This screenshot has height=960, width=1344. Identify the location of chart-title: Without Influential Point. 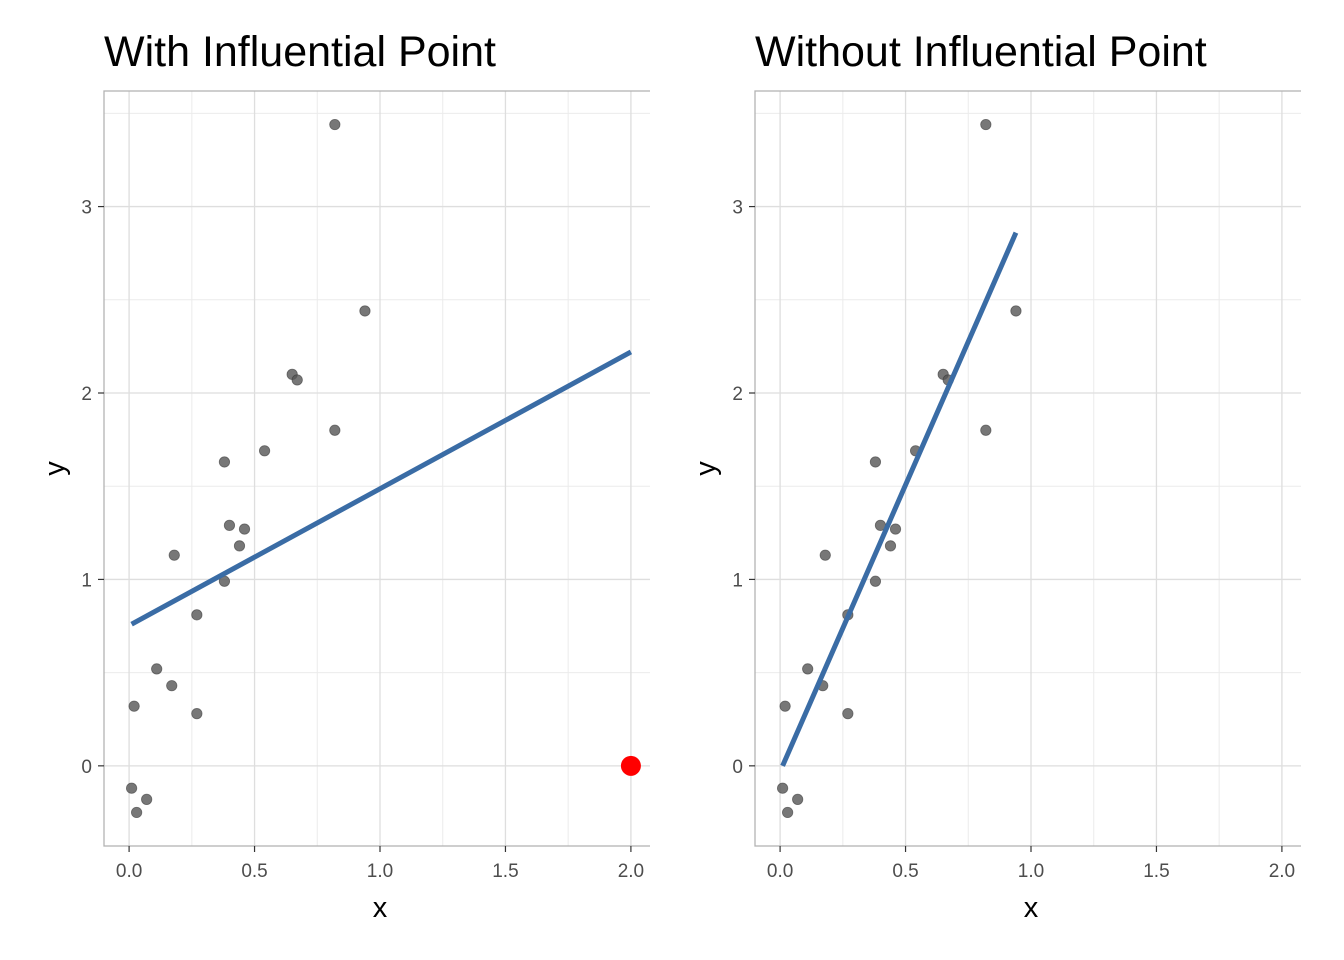
(981, 52).